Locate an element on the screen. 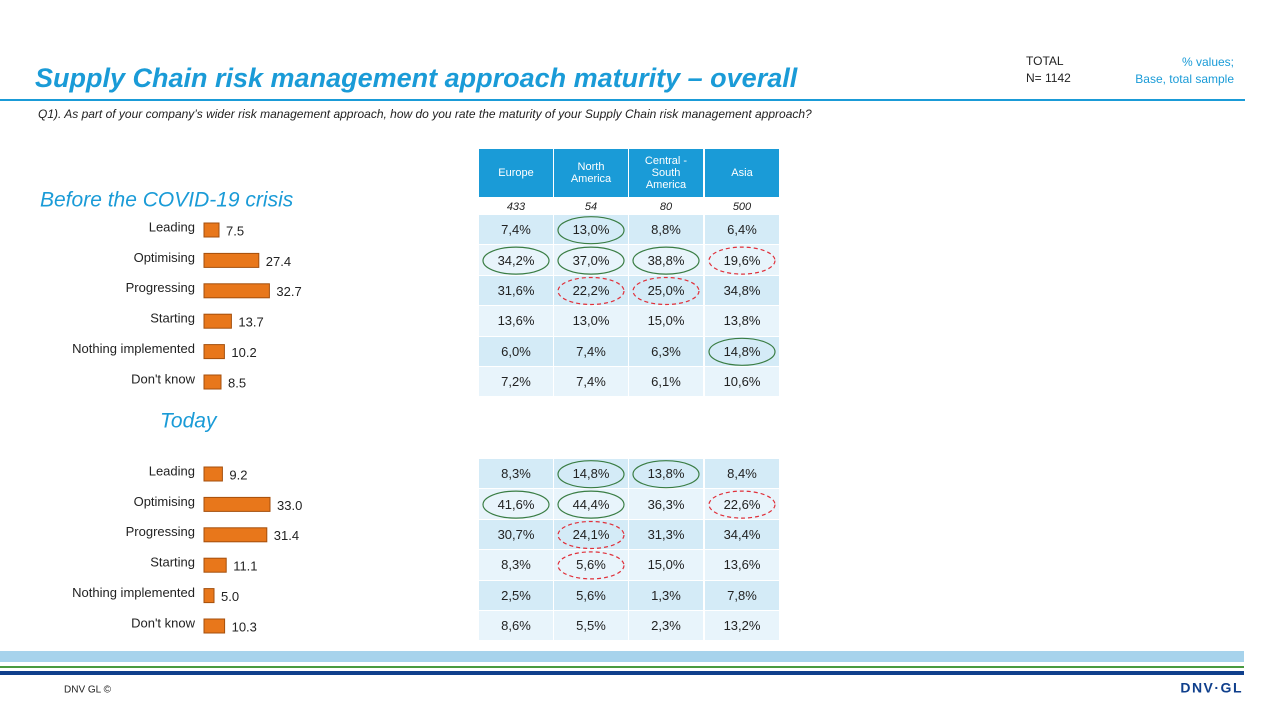 The width and height of the screenshot is (1280, 720). category-label: Nothing implemented is located at coordinates (133, 592).